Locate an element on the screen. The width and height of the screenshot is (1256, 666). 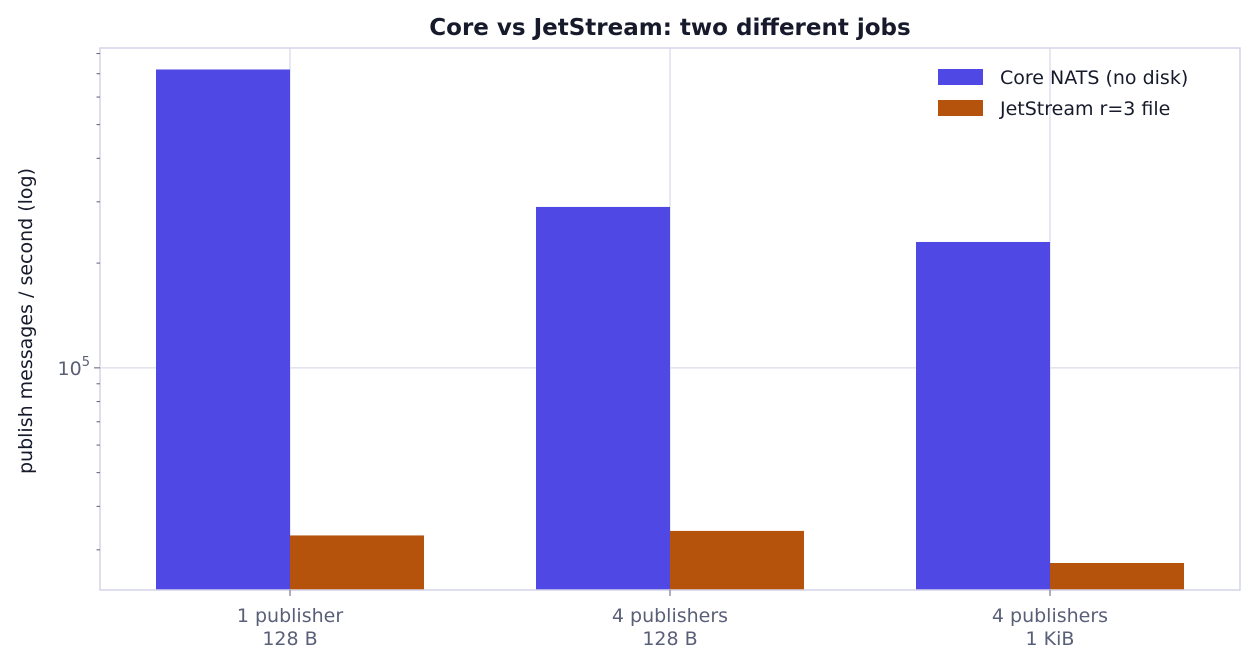
y-axis: 105 is located at coordinates (79, 302).